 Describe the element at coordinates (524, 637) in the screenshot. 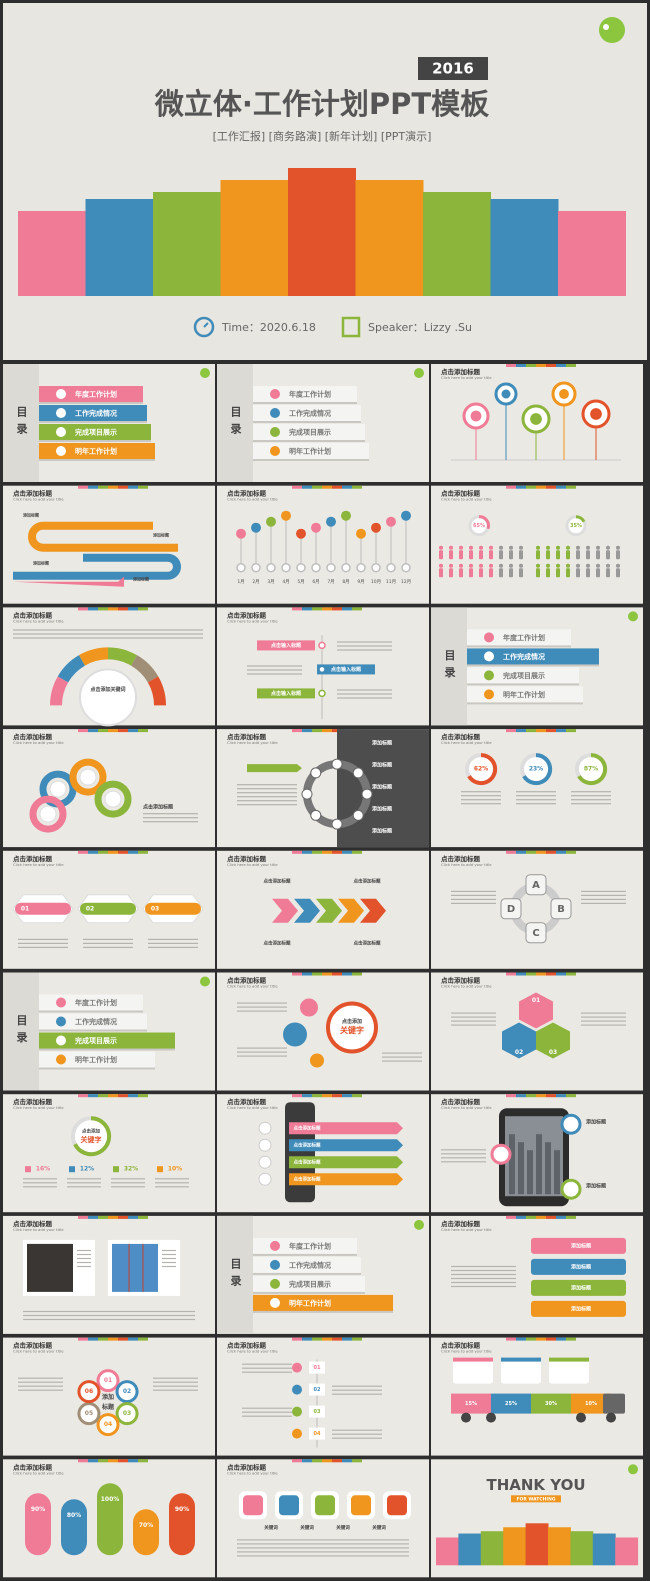

I see `label: 年度工作计划` at that location.